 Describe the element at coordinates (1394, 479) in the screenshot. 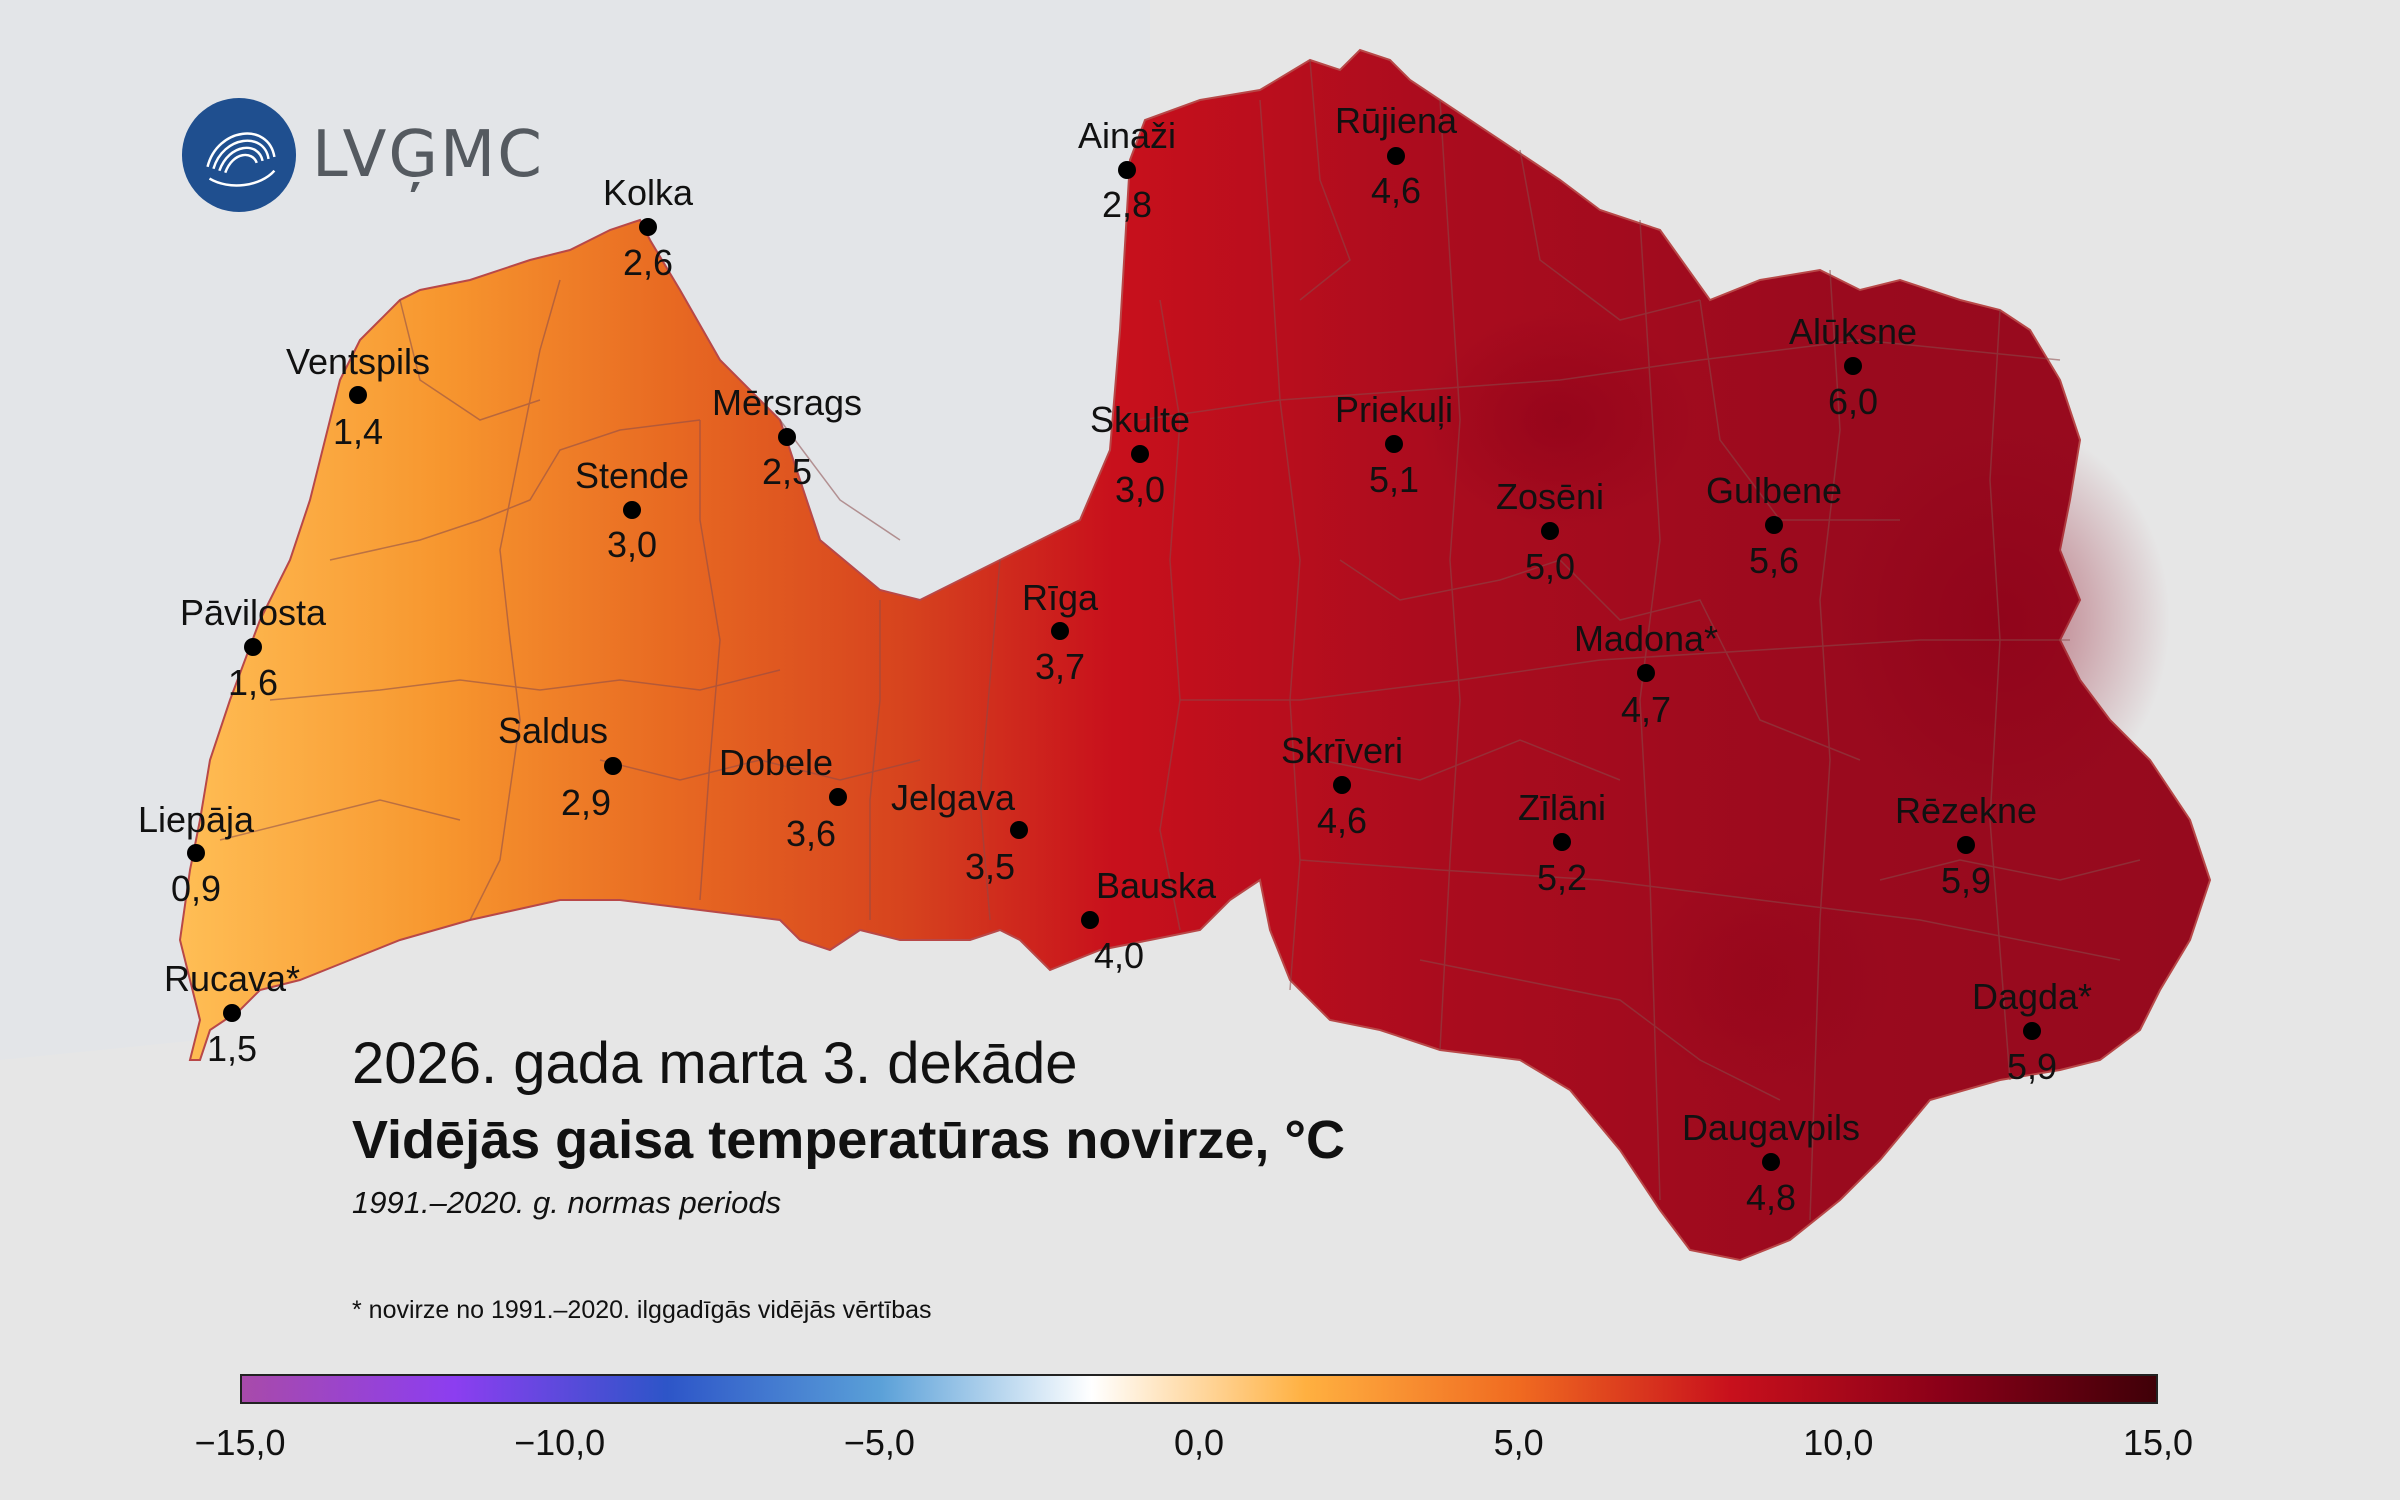

I see `station-value: 5,1` at that location.